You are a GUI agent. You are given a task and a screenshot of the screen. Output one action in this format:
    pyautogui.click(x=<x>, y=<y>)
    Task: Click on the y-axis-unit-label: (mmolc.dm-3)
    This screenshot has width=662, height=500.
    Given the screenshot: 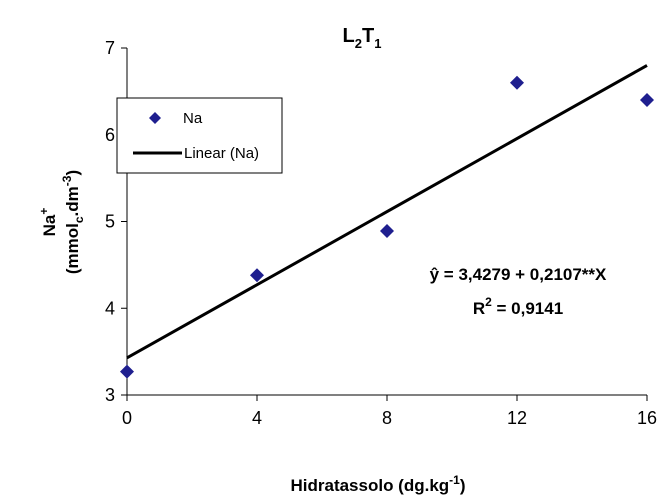 What is the action you would take?
    pyautogui.click(x=73, y=222)
    